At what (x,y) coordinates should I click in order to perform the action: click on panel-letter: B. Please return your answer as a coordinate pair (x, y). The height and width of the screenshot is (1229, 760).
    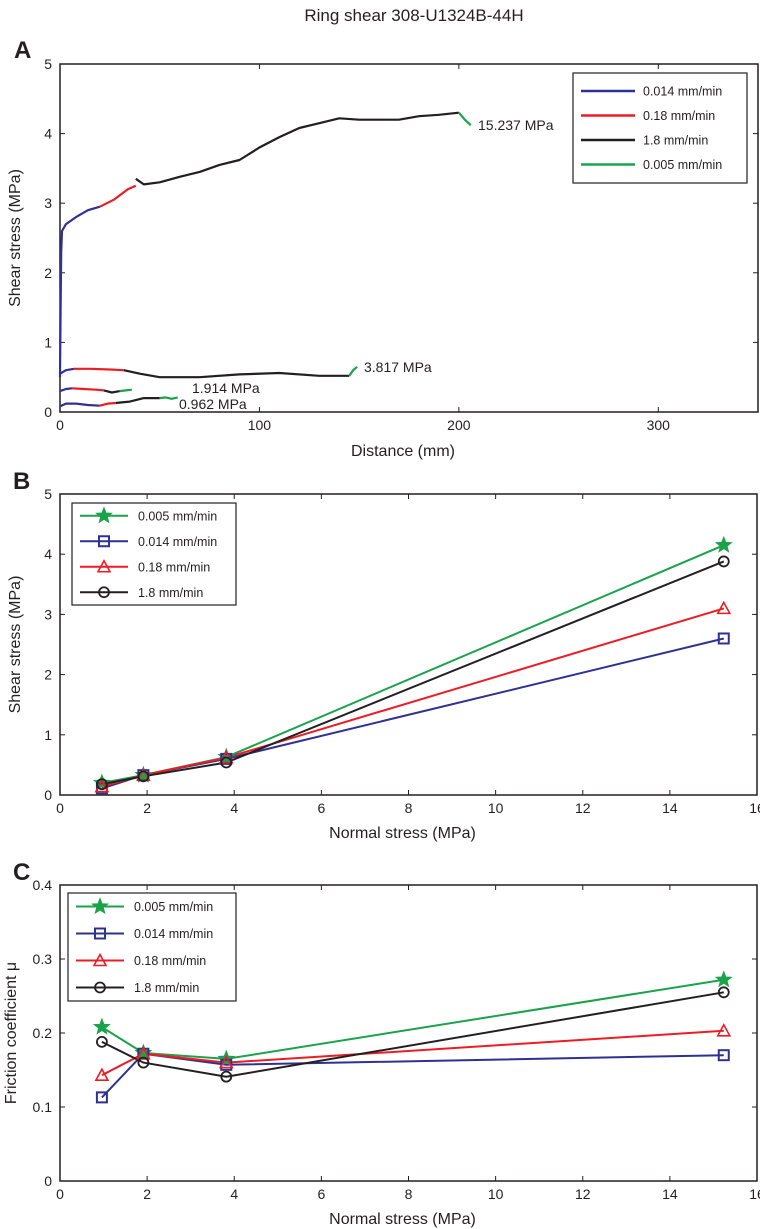
    Looking at the image, I should click on (21, 481).